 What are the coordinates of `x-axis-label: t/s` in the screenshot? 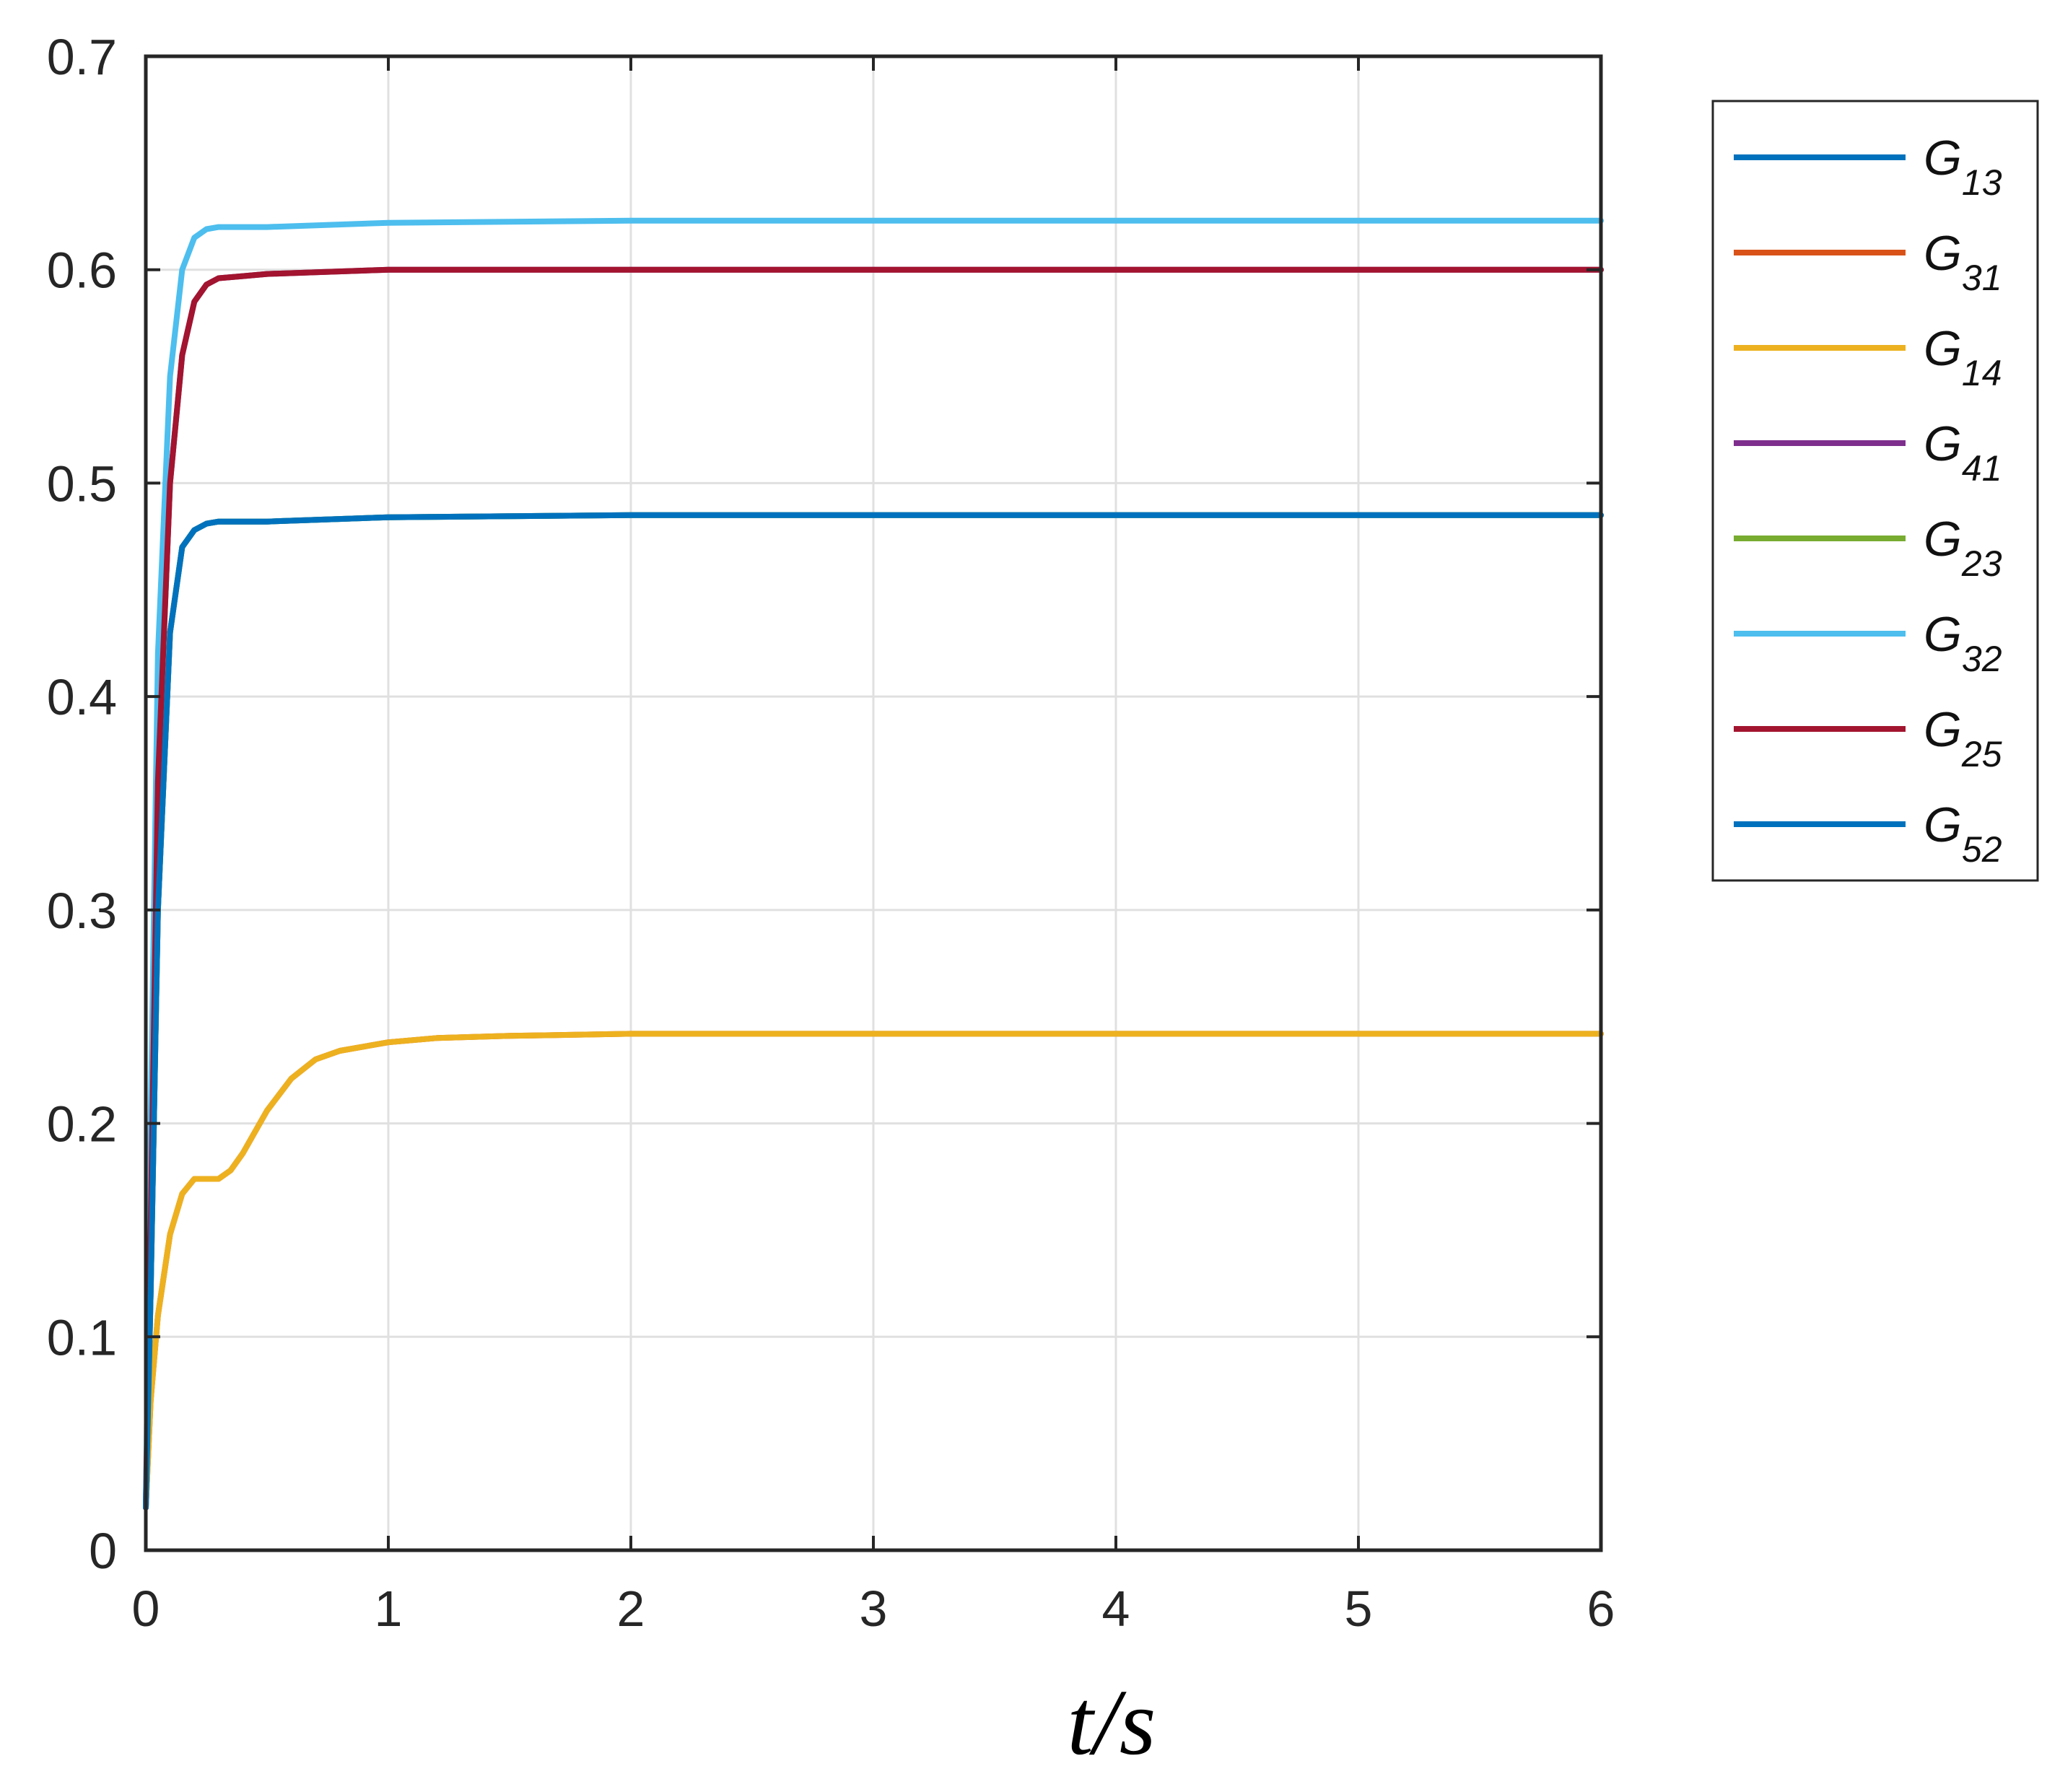 It's located at (1112, 1723).